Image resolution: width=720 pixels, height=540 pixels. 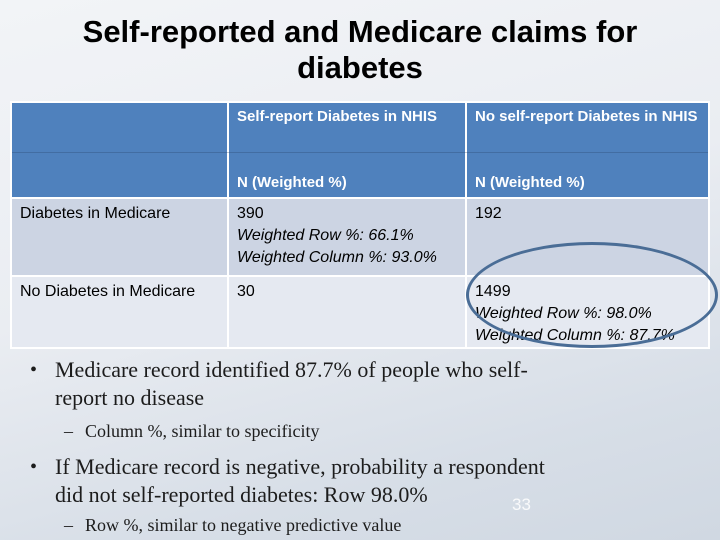 What do you see at coordinates (360, 152) in the screenshot?
I see `header-row-divider` at bounding box center [360, 152].